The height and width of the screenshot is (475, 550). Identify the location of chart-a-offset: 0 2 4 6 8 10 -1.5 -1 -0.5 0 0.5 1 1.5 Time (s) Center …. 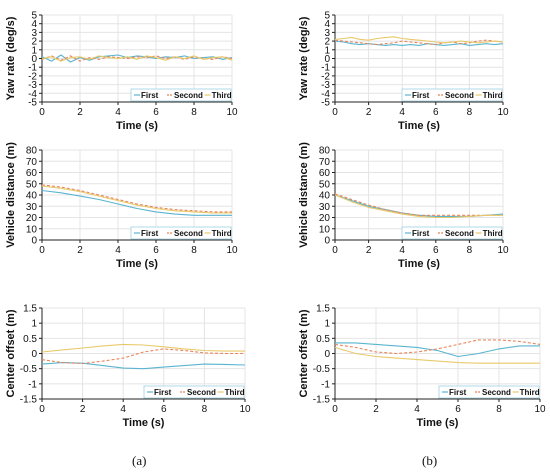
(128, 367).